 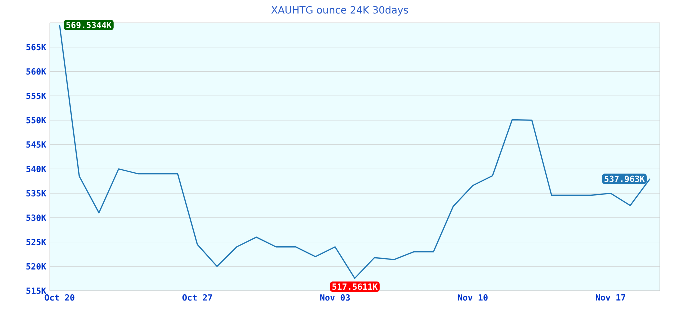 What do you see at coordinates (36, 47) in the screenshot?
I see `y-tick-label: 565K` at bounding box center [36, 47].